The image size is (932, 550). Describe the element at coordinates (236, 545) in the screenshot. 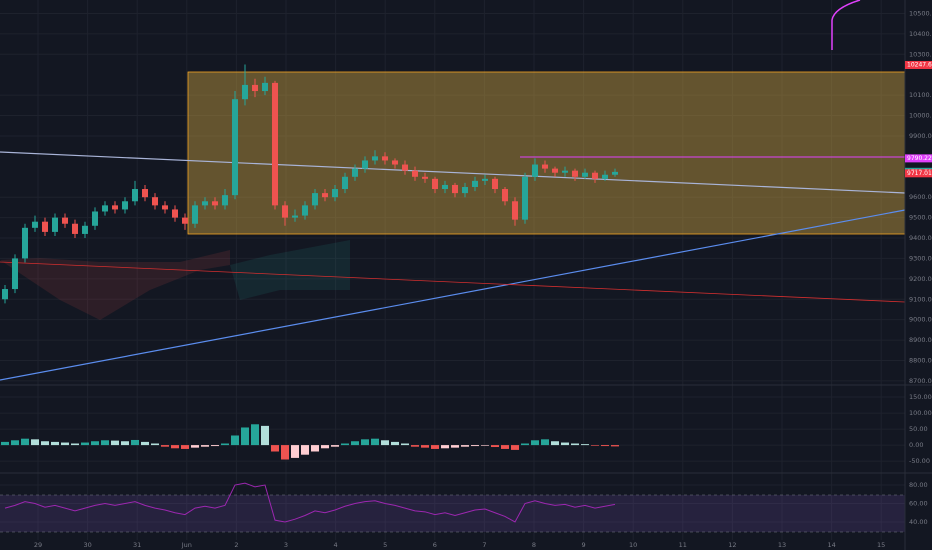

I see `x-tick-label: 2` at that location.